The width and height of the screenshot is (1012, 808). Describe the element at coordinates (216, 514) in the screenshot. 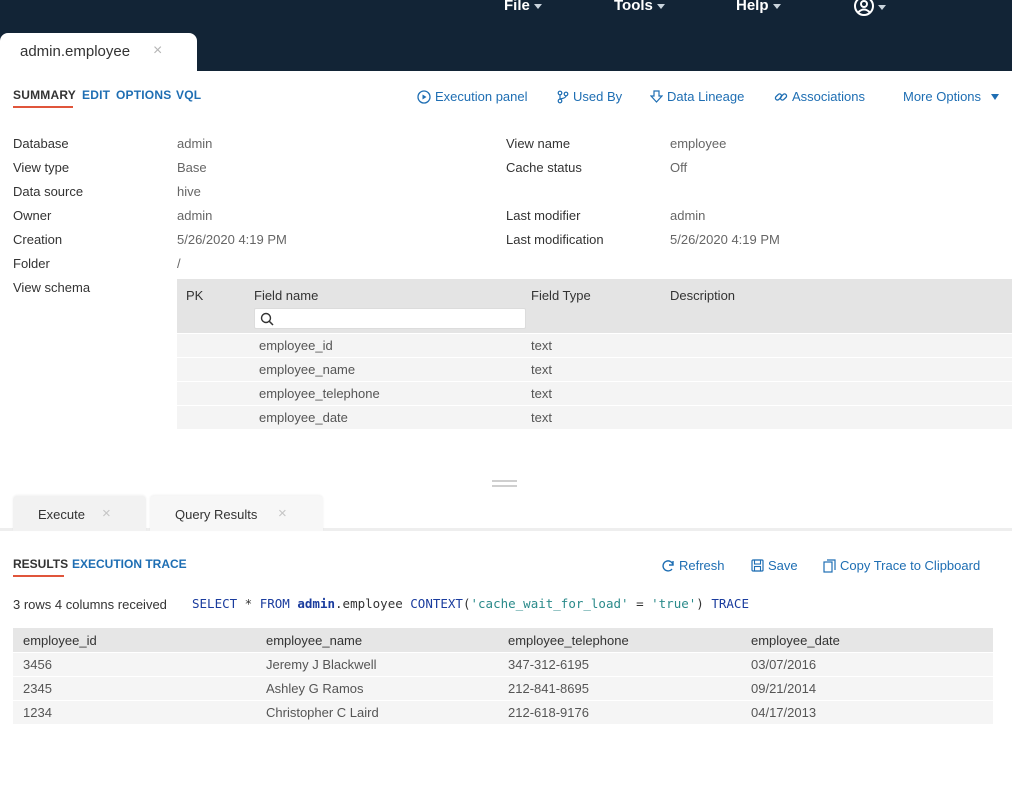

I see `query-results-tab-label: Query Results` at that location.